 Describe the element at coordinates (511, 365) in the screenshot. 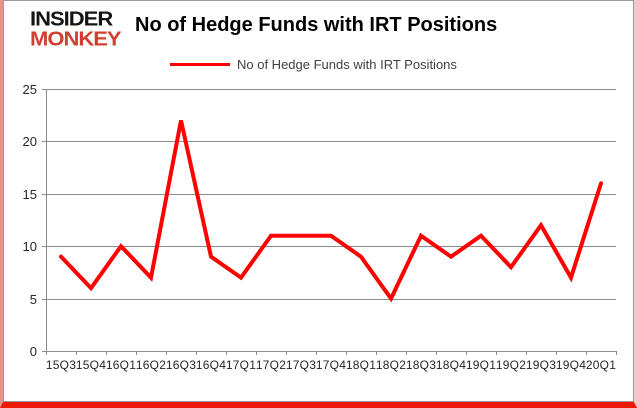

I see `svg-text: 19Q2` at that location.